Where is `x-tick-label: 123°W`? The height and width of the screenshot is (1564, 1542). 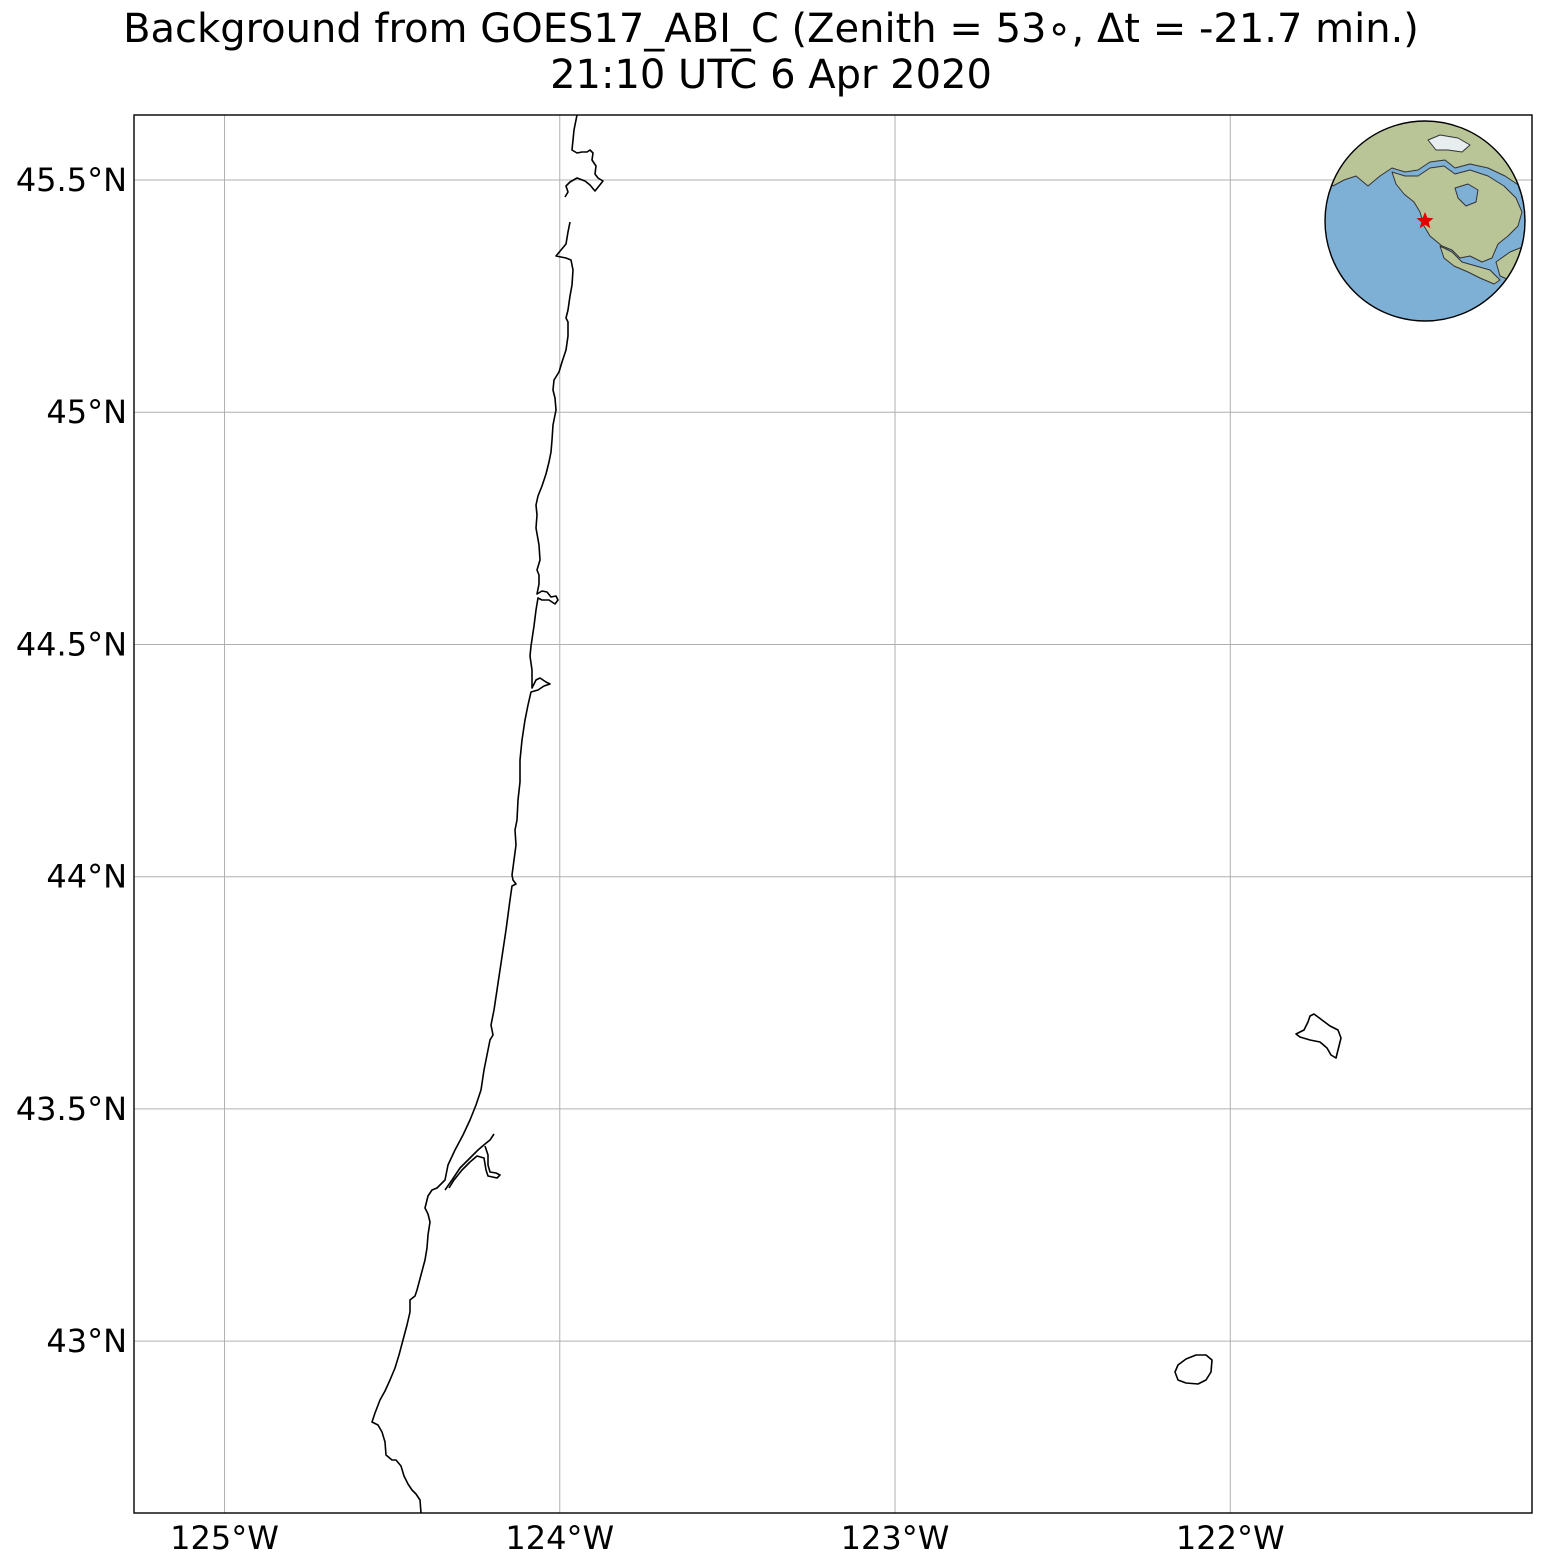
x-tick-label: 123°W is located at coordinates (895, 1538).